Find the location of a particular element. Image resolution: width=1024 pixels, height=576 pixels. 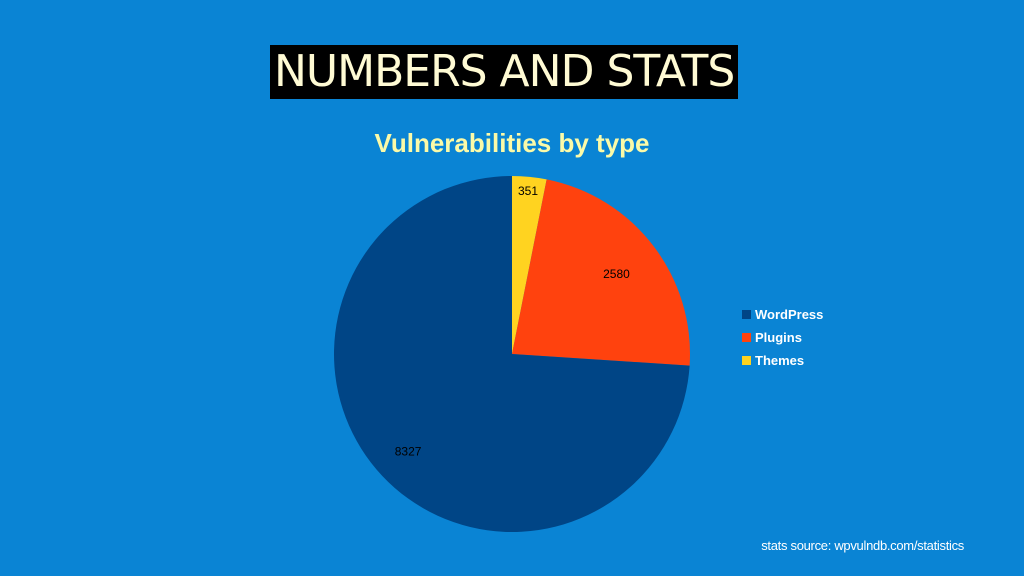

legend-label-plugins: Plugins is located at coordinates (778, 337).